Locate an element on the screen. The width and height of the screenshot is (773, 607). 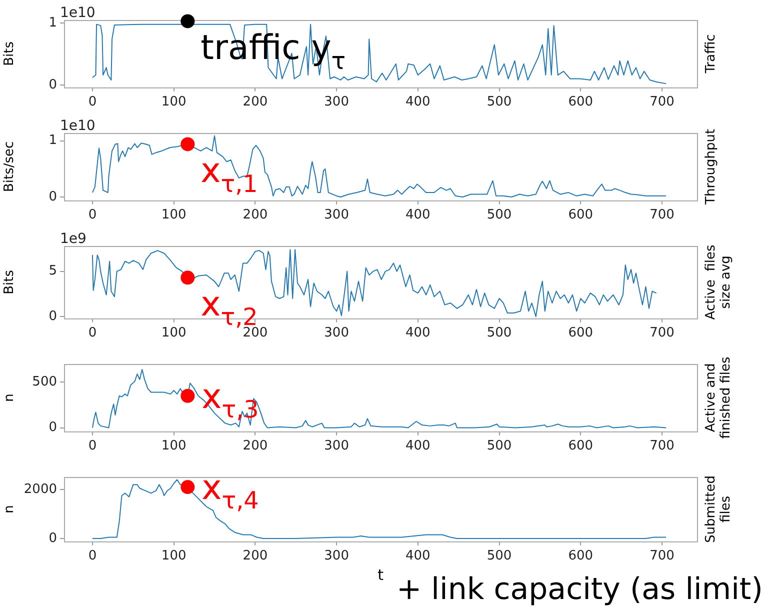
y2-axis-title: Submitted files is located at coordinates (718, 509).